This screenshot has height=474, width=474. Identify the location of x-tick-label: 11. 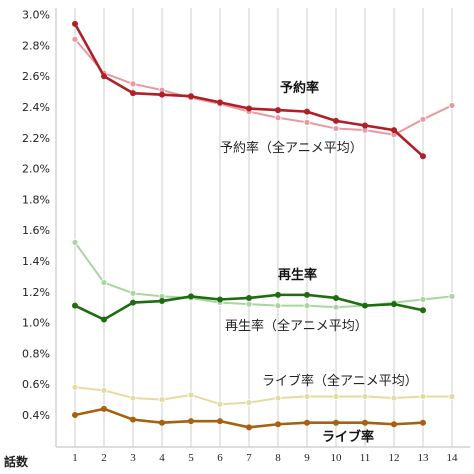
(365, 458).